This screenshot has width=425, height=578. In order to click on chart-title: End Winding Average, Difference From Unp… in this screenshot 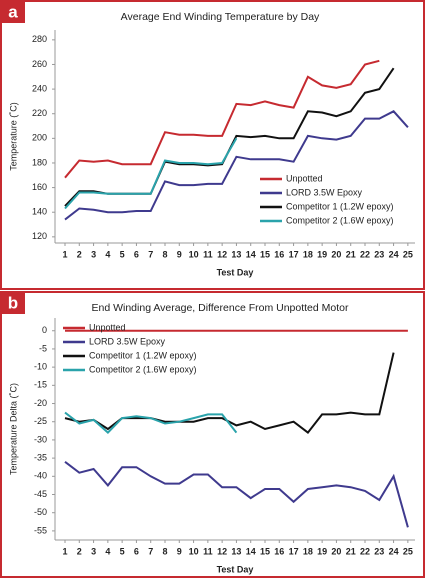, I will do `click(220, 308)`.